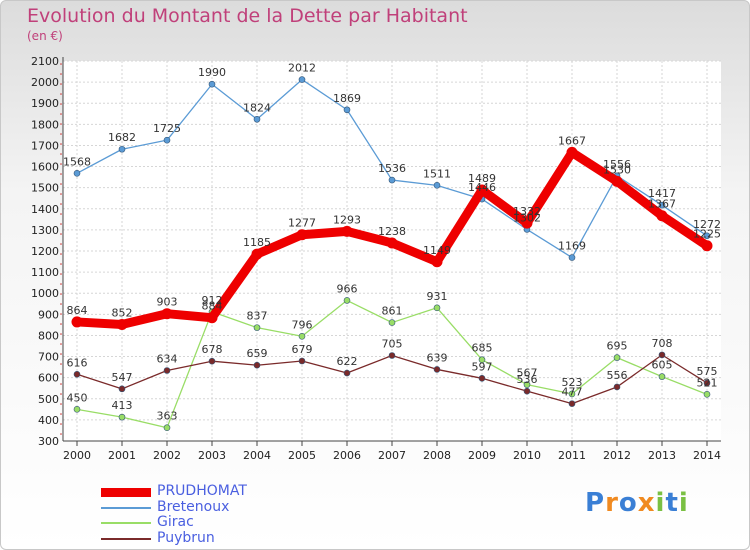 Image resolution: width=750 pixels, height=550 pixels. What do you see at coordinates (186, 537) in the screenshot?
I see `legend-label: Puybrun` at bounding box center [186, 537].